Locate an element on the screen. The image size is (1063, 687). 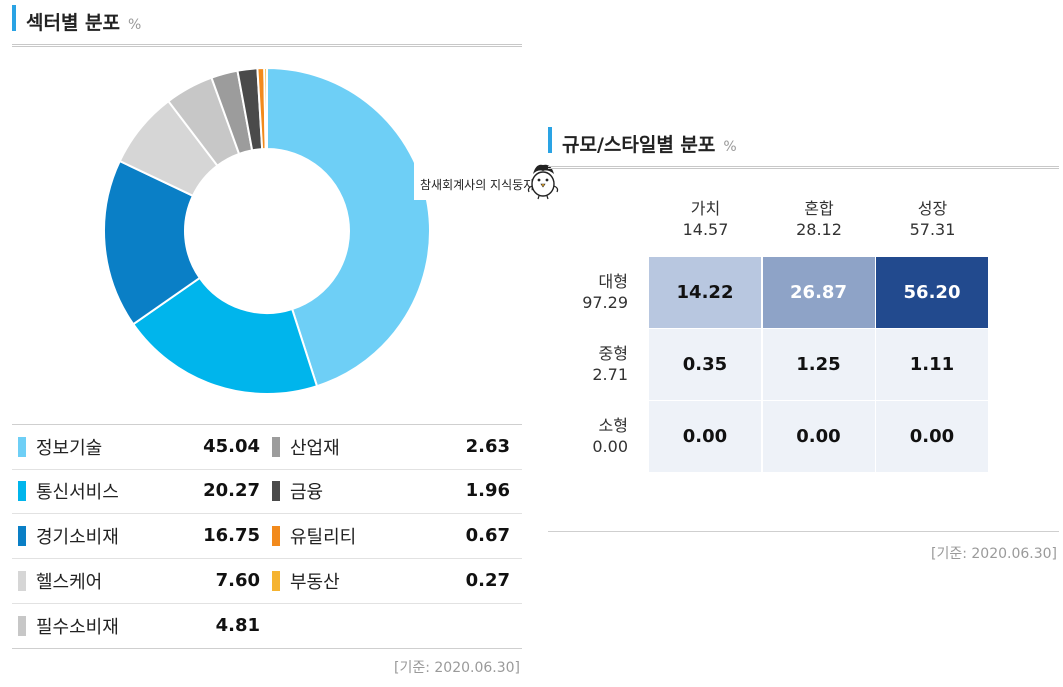
legend-item: 통신서비스 is located at coordinates (68, 491).